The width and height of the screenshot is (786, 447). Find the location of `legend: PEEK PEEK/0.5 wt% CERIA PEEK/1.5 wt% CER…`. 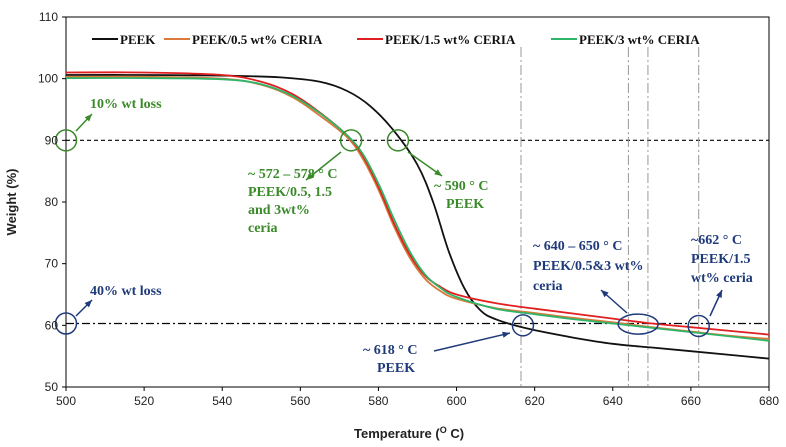

legend: PEEK PEEK/0.5 wt% CERIA PEEK/1.5 wt% CER… is located at coordinates (396, 39).